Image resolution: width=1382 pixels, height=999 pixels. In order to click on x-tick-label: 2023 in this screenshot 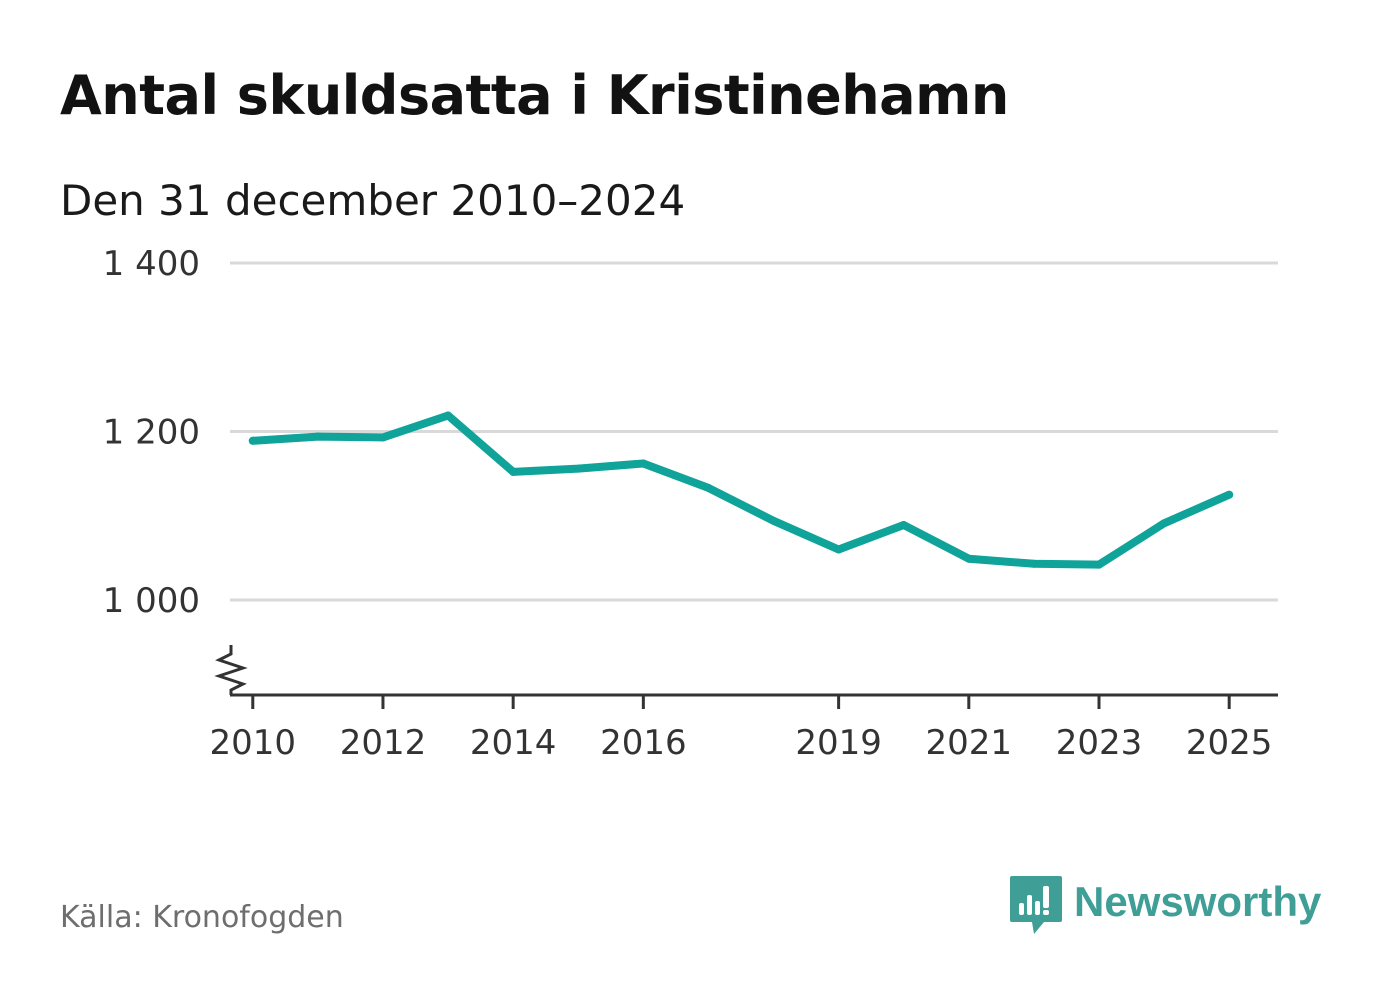, I will do `click(1099, 743)`.